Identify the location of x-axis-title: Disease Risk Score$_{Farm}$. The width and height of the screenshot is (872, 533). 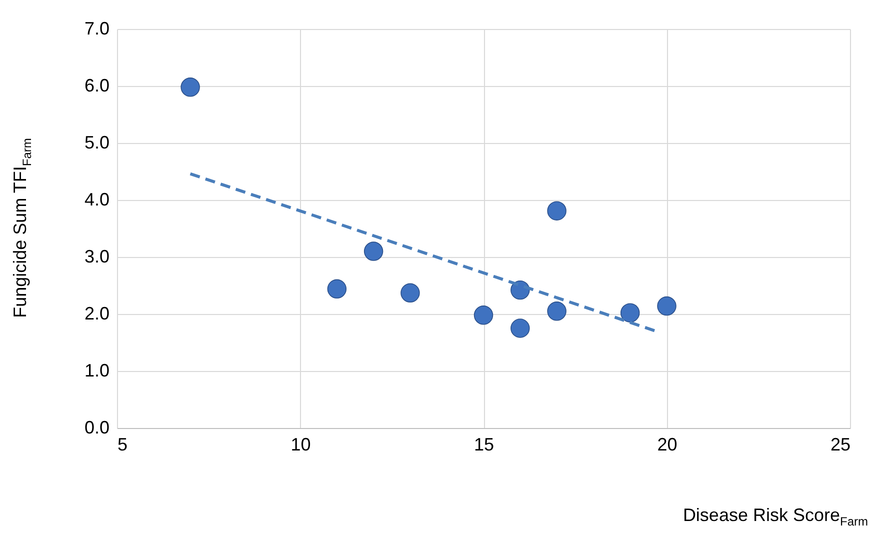
(775, 517).